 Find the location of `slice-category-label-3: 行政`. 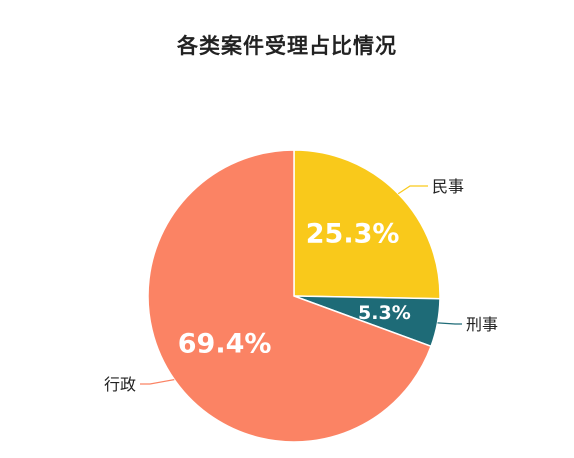

slice-category-label-3: 行政 is located at coordinates (120, 384).